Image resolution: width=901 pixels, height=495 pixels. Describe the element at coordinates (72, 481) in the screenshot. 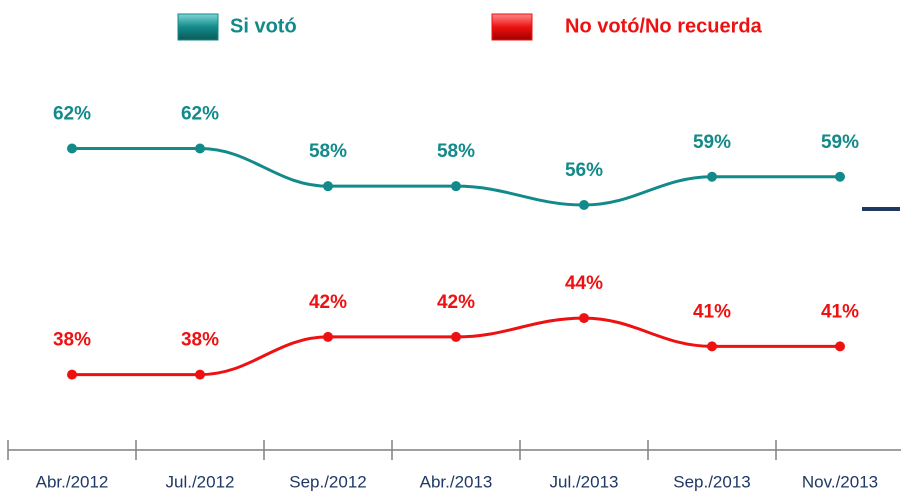

I see `x-tick-label: Abr./2012` at that location.